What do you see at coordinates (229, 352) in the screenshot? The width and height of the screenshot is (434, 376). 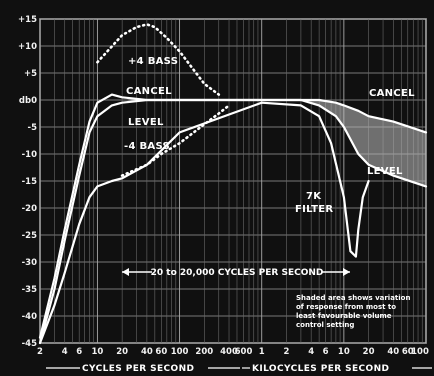 I see `x-tick-label-hz: 400` at bounding box center [229, 352].